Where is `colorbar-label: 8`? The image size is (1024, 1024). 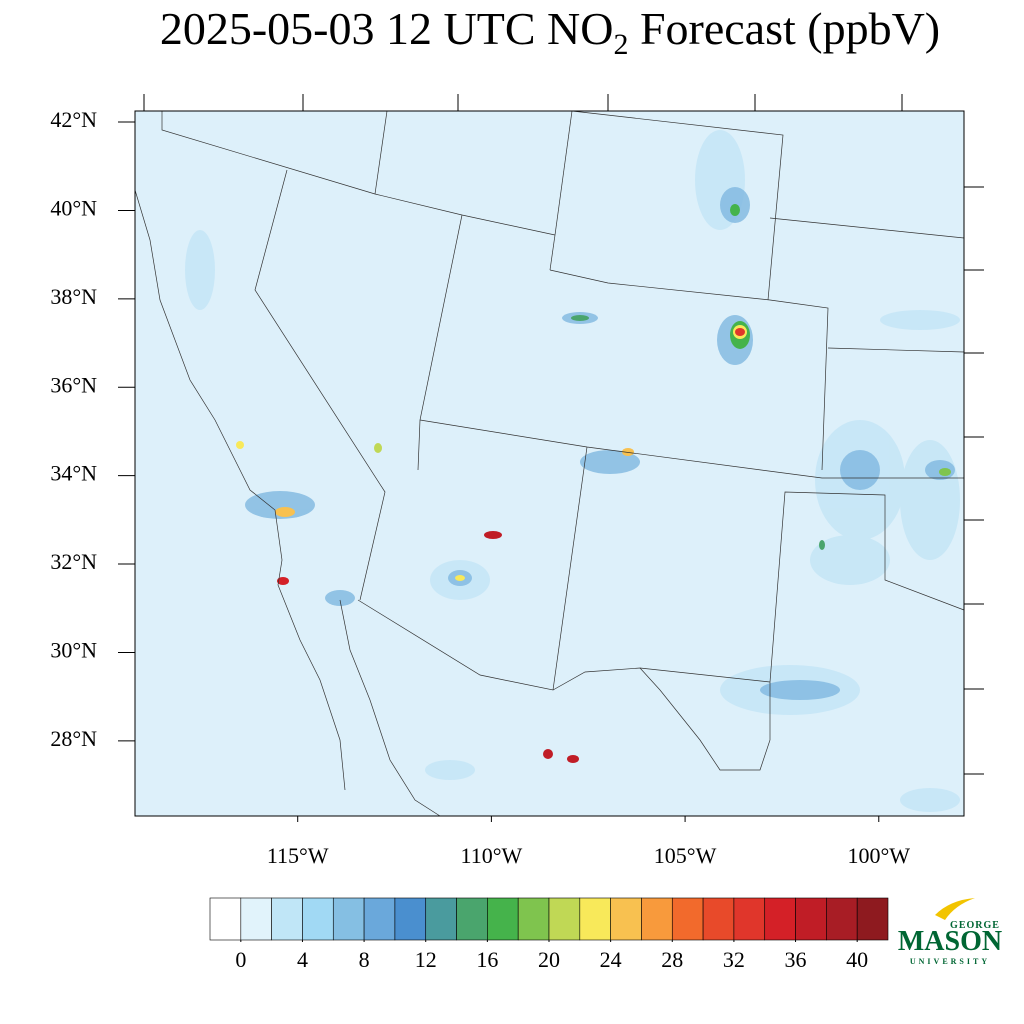
colorbar-label: 8 is located at coordinates (364, 959).